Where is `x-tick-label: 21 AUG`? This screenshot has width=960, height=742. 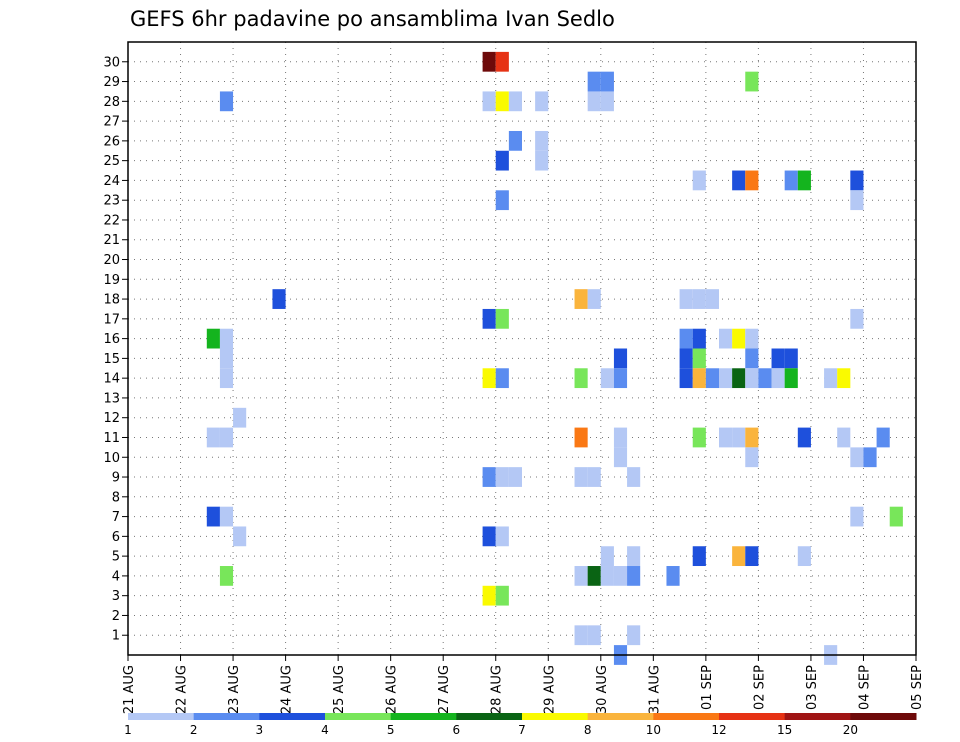
x-tick-label: 21 AUG is located at coordinates (129, 689).